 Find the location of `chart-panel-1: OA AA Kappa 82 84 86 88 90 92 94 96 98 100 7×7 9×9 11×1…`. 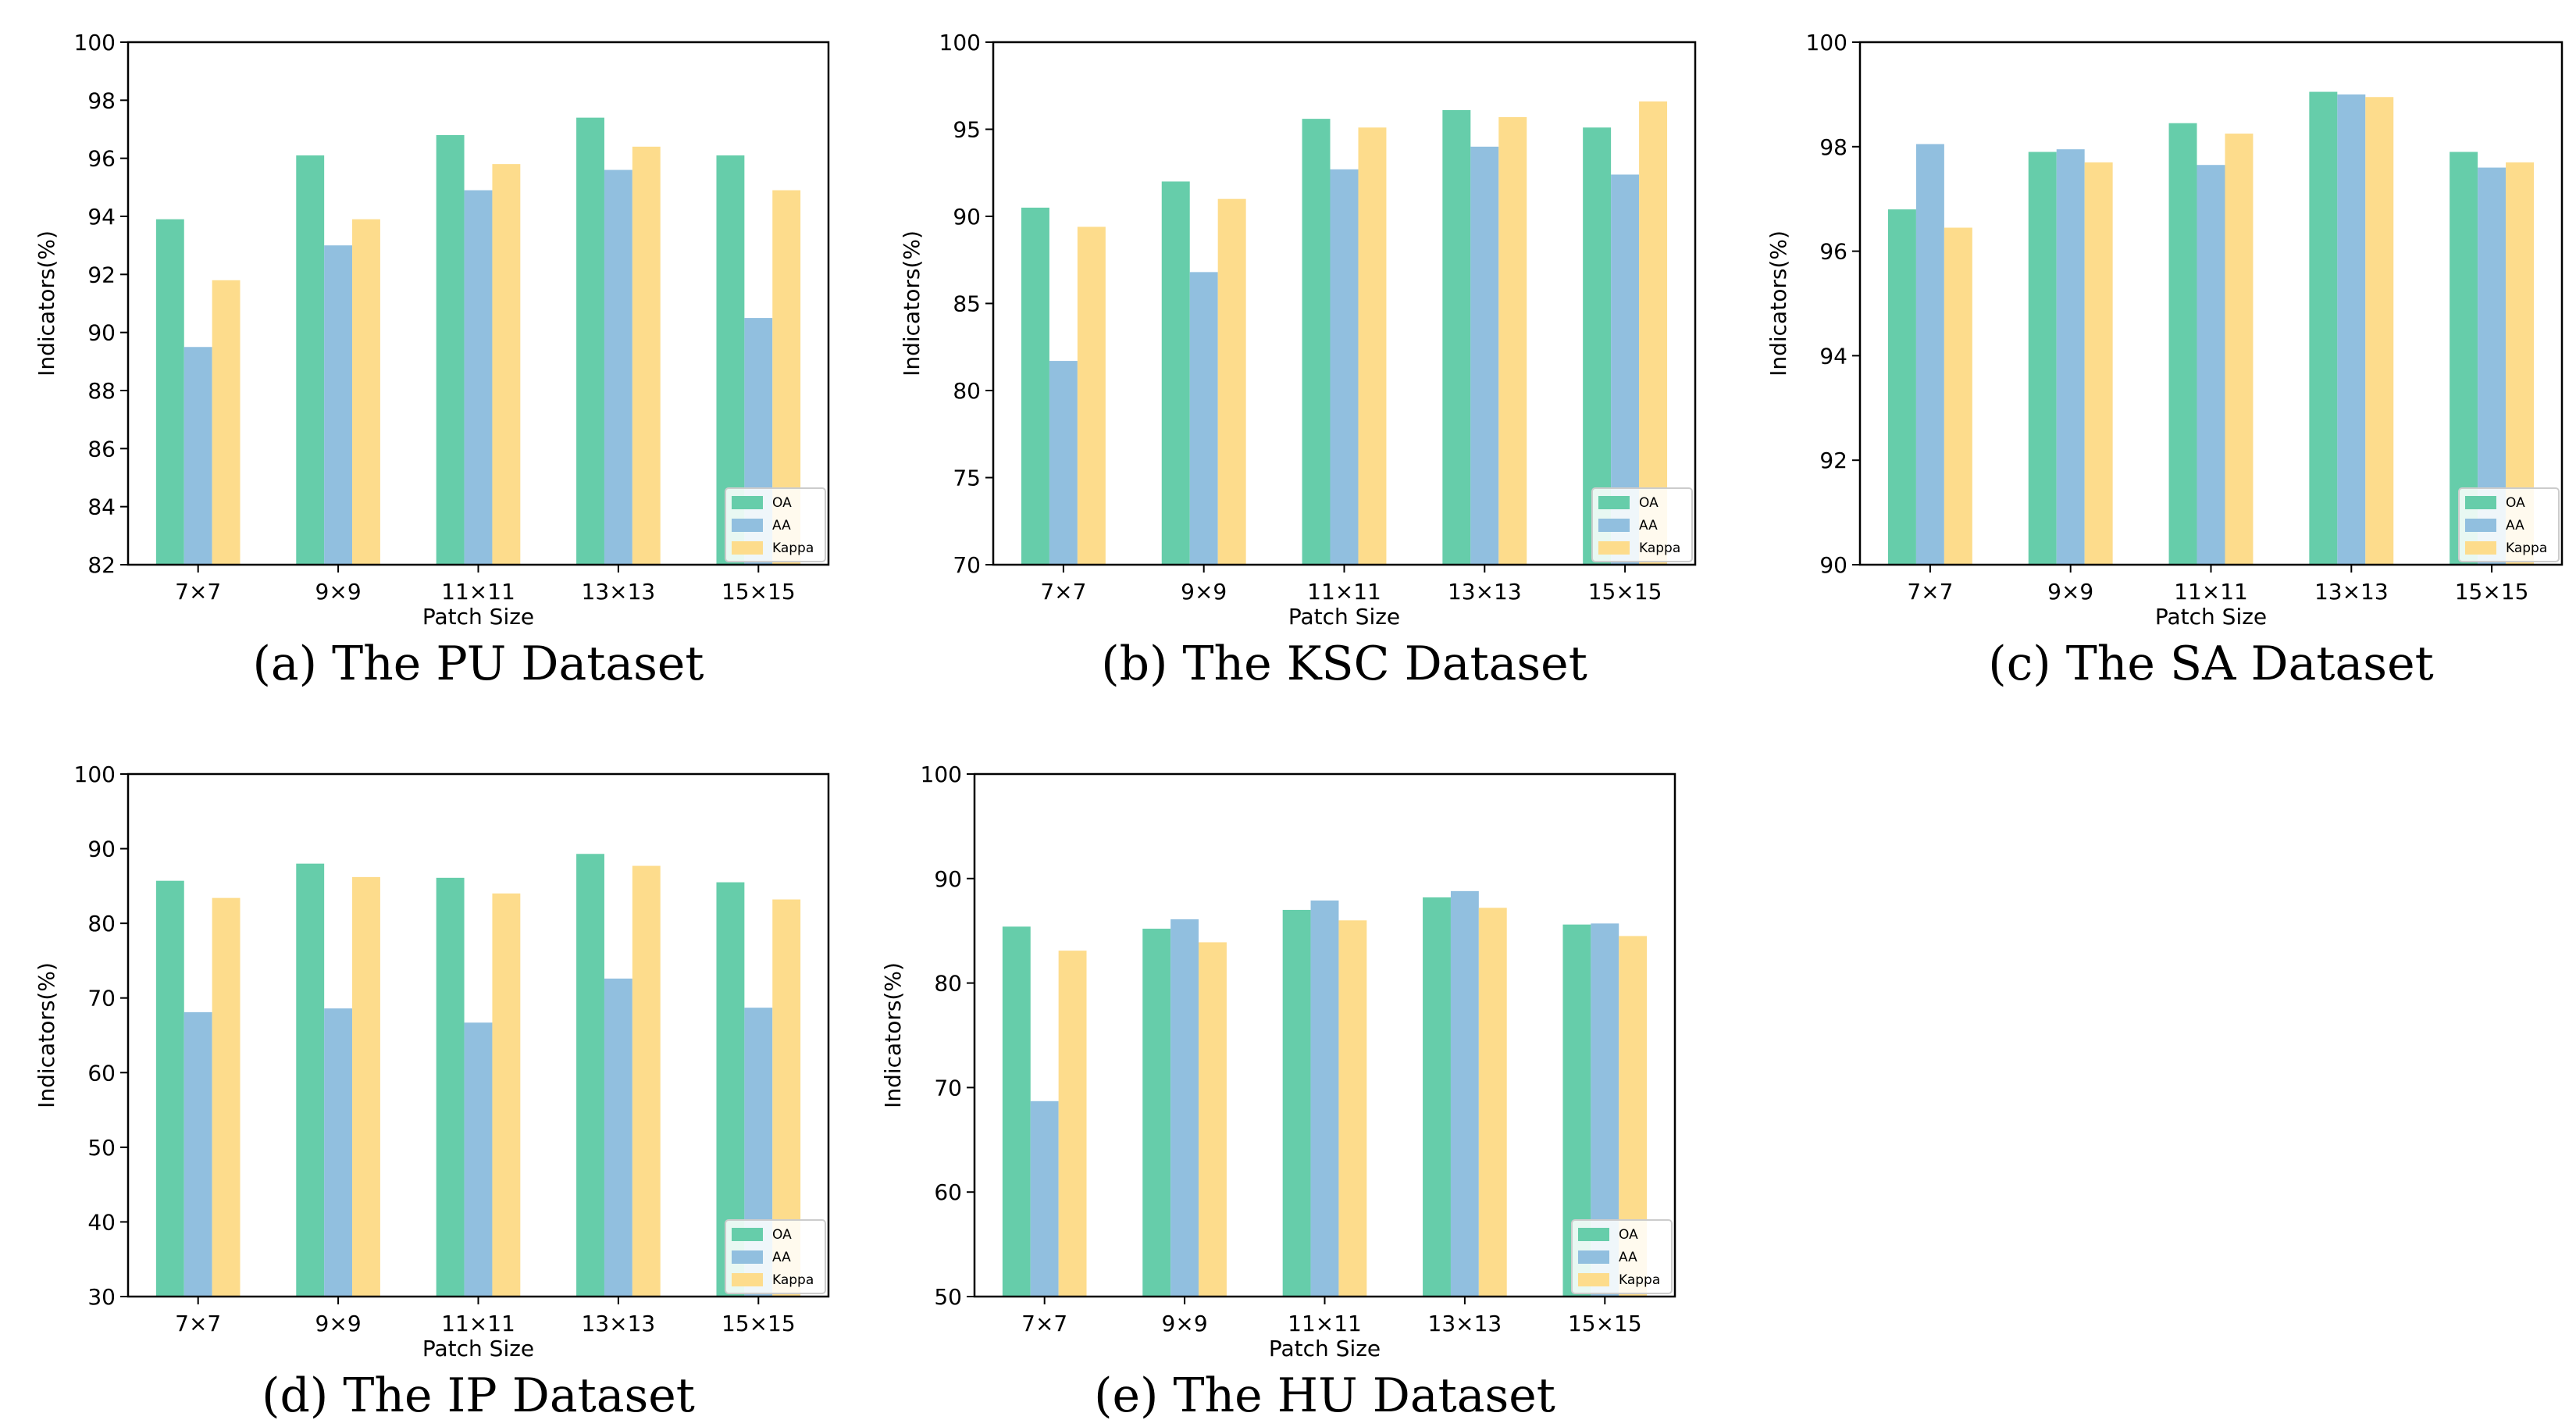

chart-panel-1: OA AA Kappa 82 84 86 88 90 92 94 96 98 100 7×7 9×9 11×1… is located at coordinates (432, 360).